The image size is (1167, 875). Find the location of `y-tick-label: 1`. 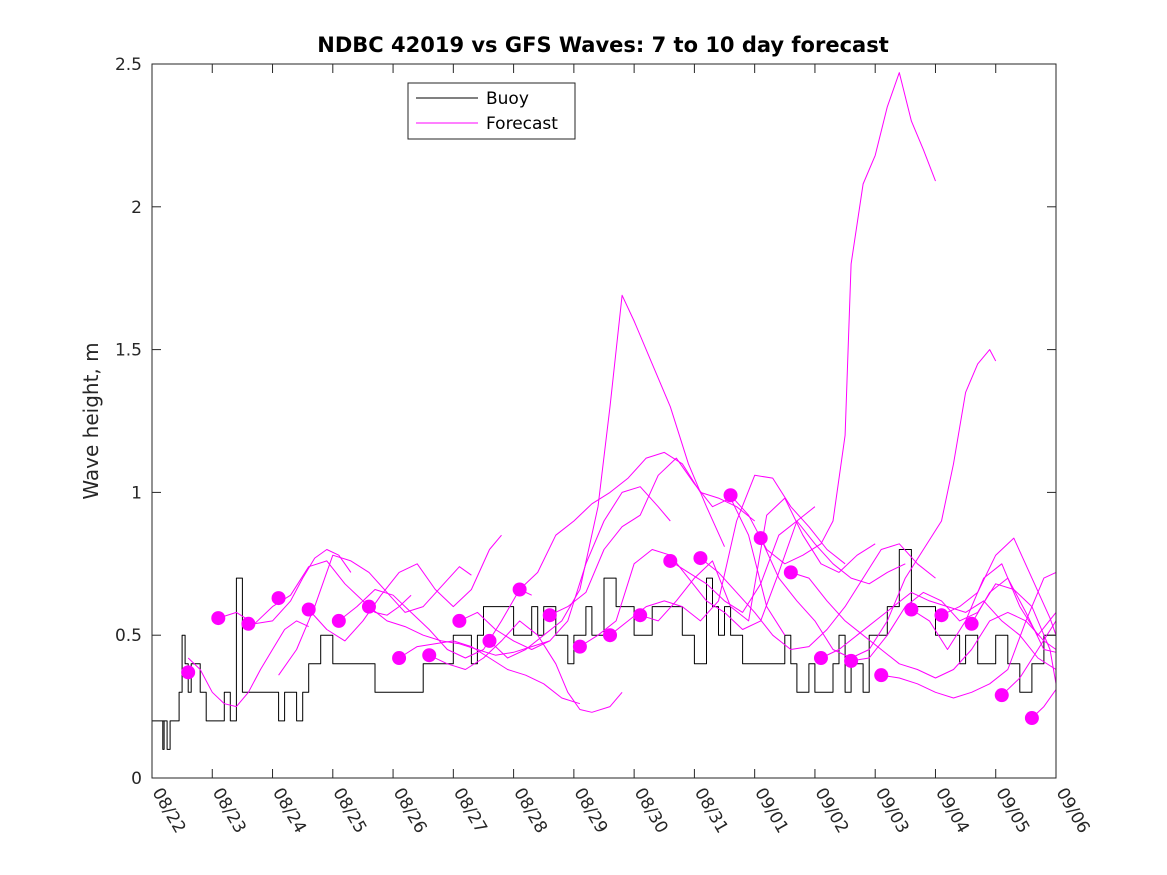

y-tick-label: 1 is located at coordinates (136, 493).